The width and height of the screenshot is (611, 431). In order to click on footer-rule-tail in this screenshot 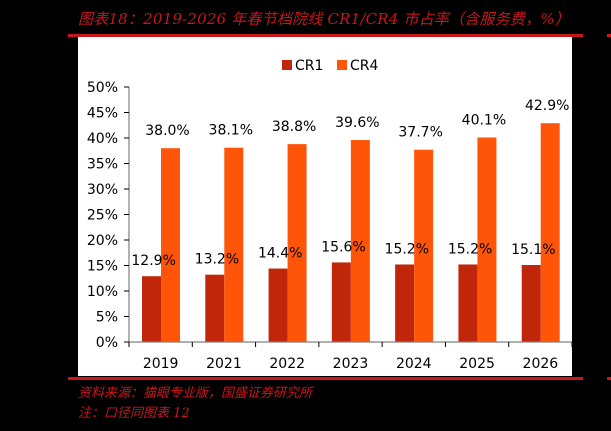, I will do `click(609, 378)`.